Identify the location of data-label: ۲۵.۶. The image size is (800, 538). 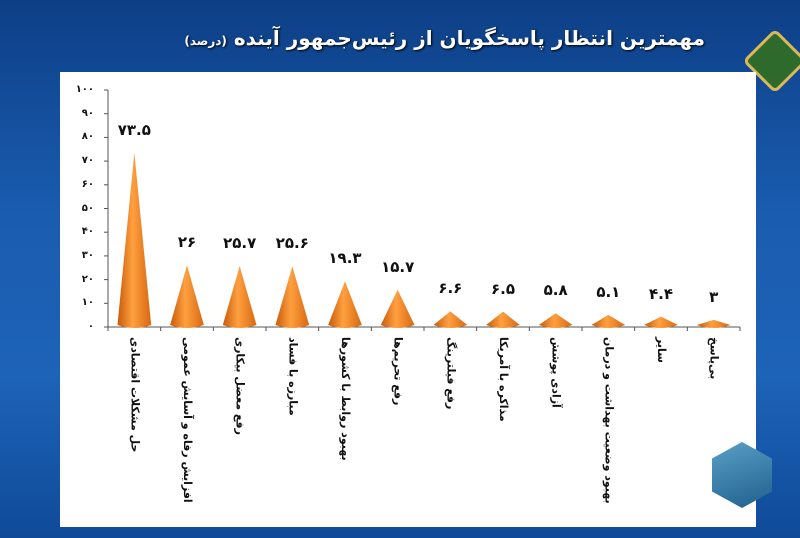
(292, 243).